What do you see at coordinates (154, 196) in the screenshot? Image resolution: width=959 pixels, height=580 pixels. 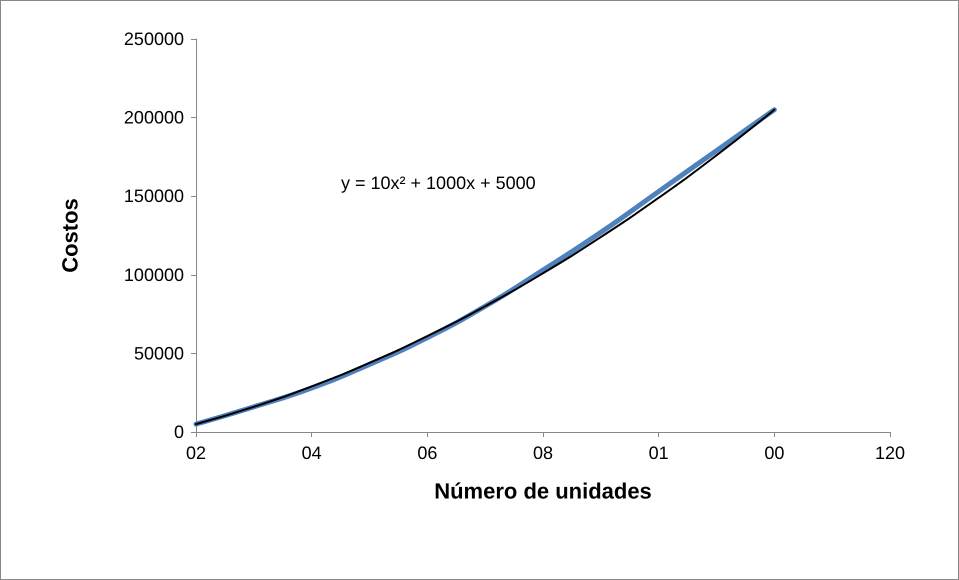 I see `y-tick-label: 150000` at bounding box center [154, 196].